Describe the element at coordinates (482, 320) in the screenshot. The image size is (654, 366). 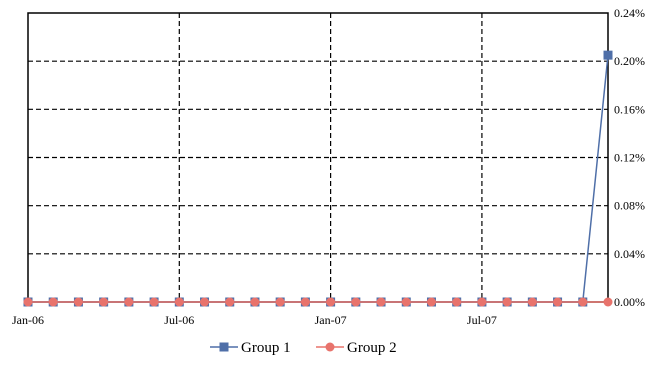
I see `x-tick-label: Jul-07` at that location.